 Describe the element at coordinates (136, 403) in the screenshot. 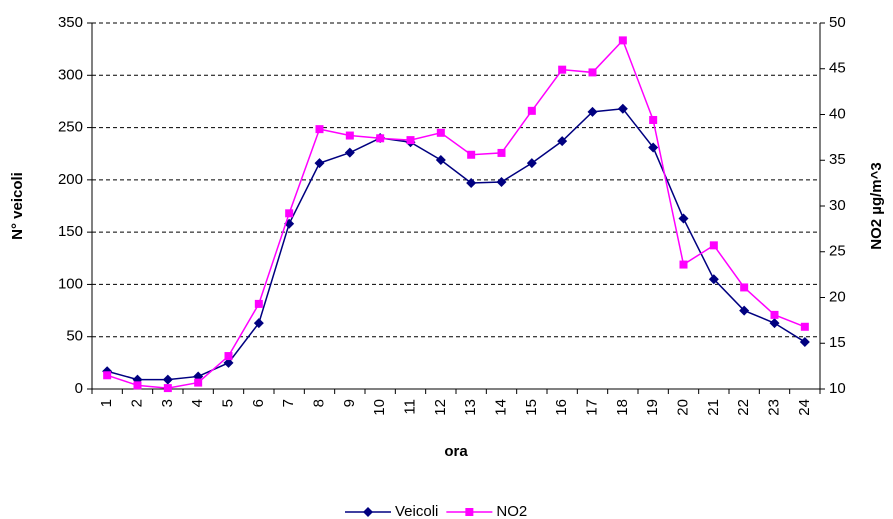

I see `x-tick-label: 2` at that location.